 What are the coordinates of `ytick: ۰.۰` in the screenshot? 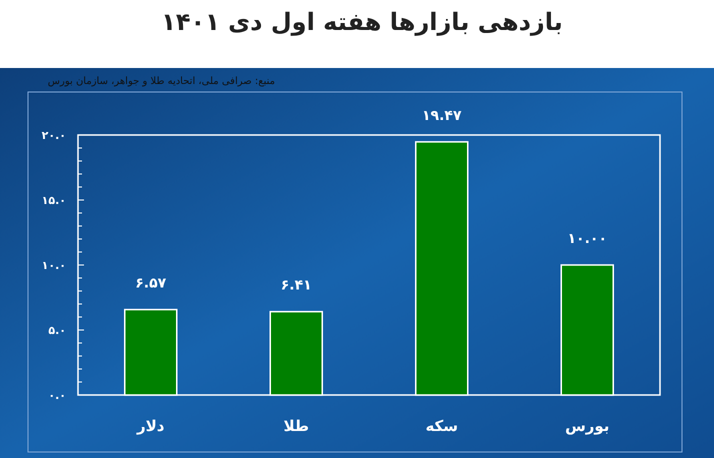 It's located at (57, 395).